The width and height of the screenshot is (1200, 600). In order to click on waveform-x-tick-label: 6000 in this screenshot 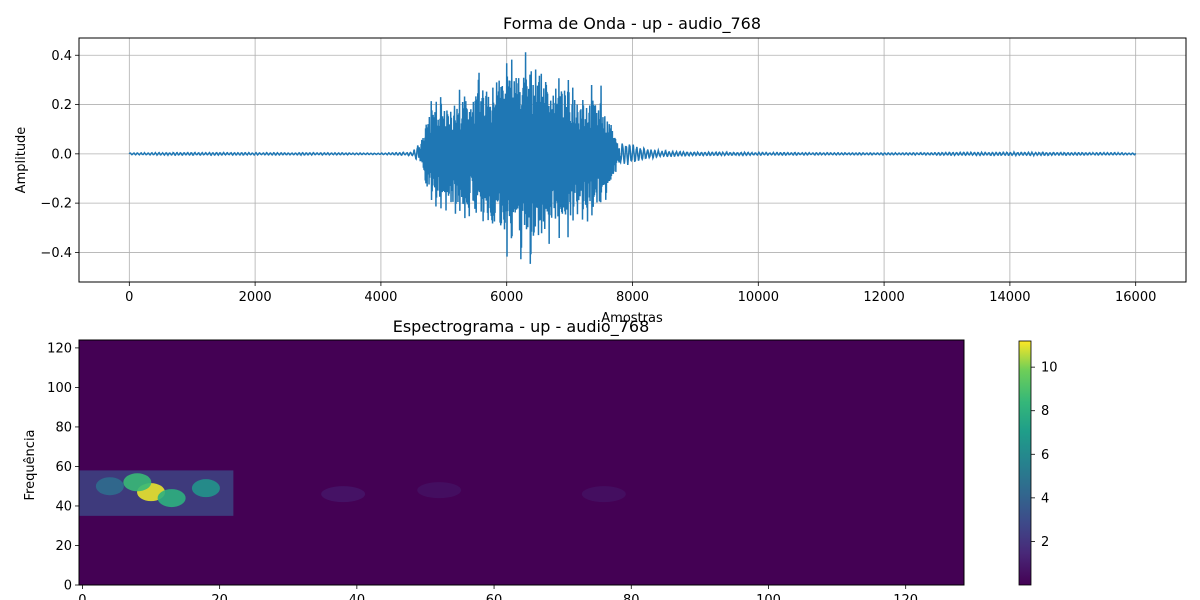, I will do `click(506, 297)`.